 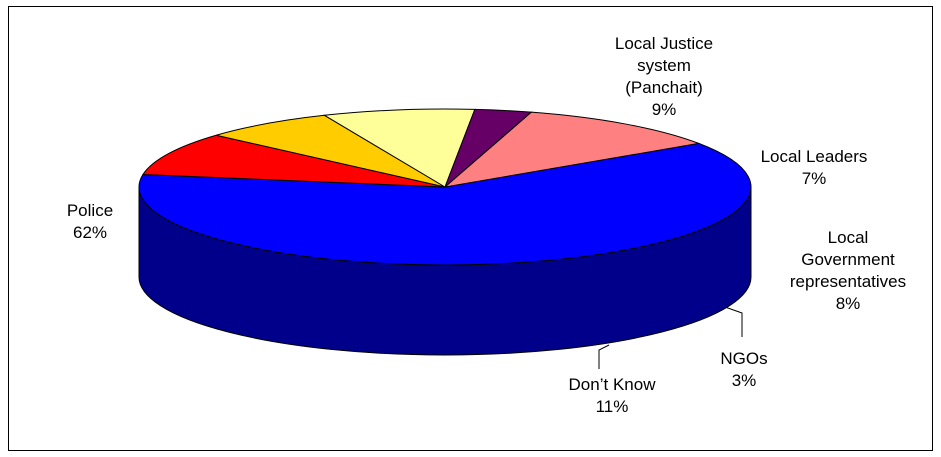 I want to click on label-local-leaders-pct: 7%, so click(x=814, y=178).